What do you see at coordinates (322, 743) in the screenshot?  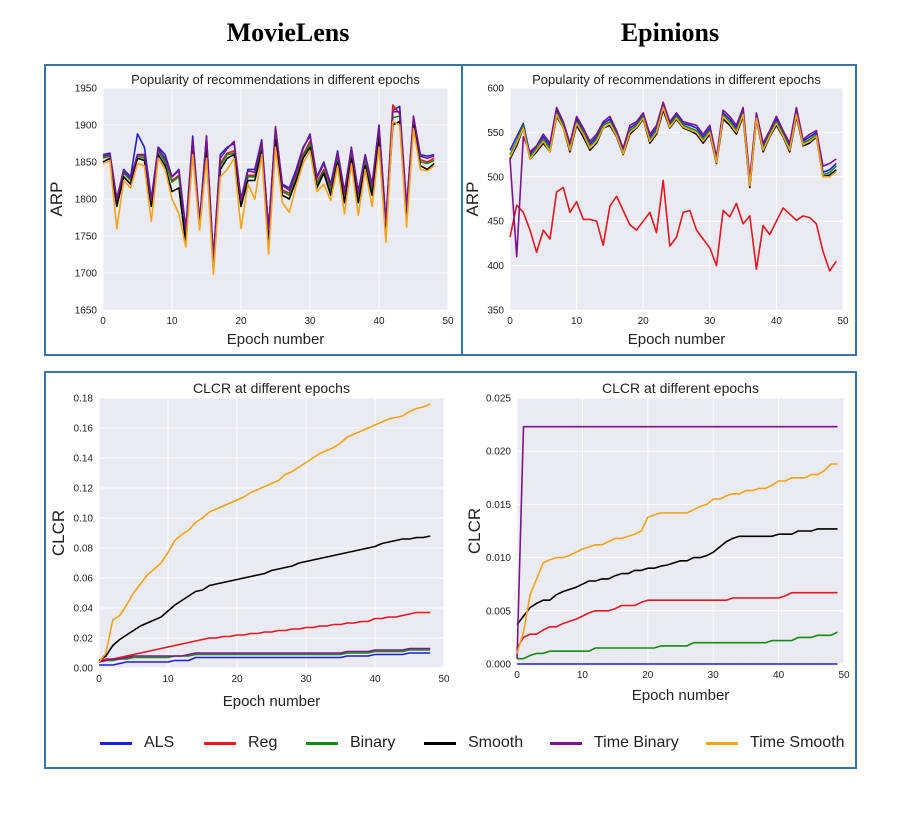 I see `legend-swatch-binary` at bounding box center [322, 743].